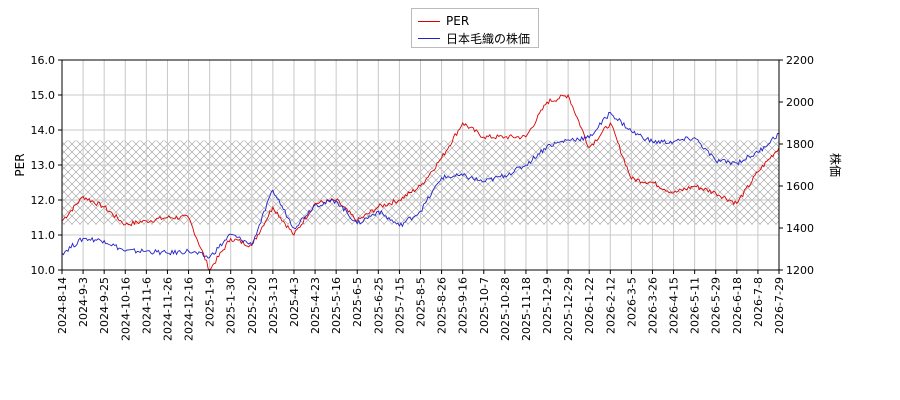 The image size is (900, 400). What do you see at coordinates (488, 38) in the screenshot?
I see `legend-label-price: 日本毛織の株価` at bounding box center [488, 38].